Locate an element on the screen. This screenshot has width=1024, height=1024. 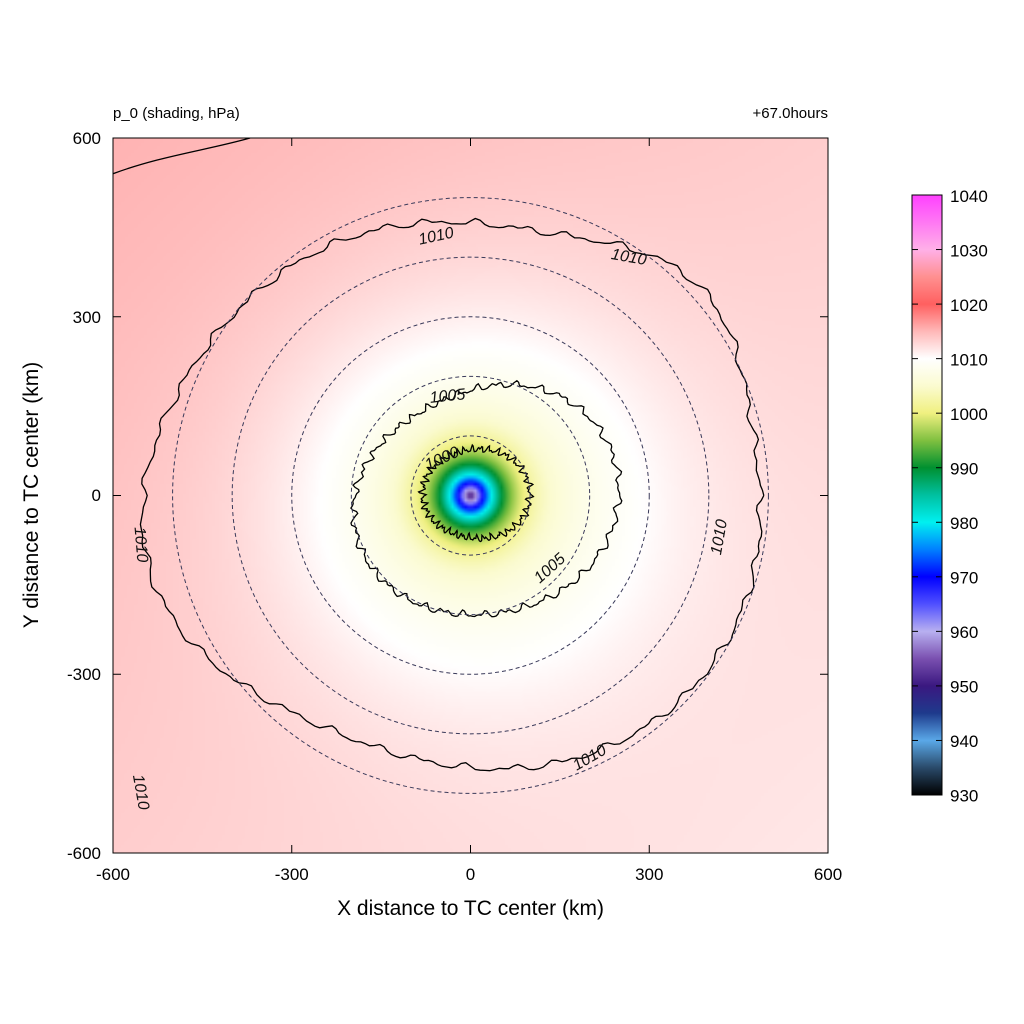
y-tick-label: 0 is located at coordinates (96, 495).